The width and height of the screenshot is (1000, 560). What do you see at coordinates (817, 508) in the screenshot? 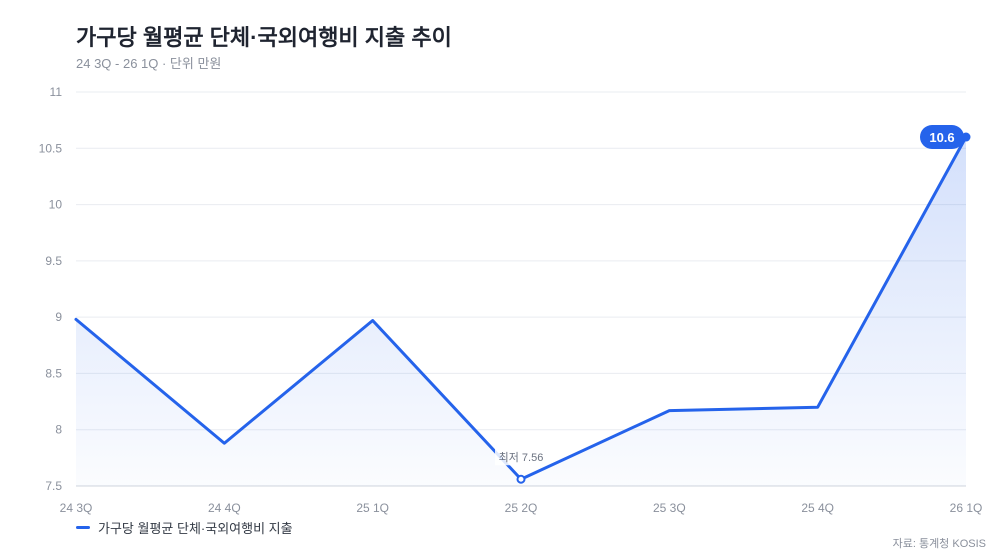
I see `x-tick-label: 25 4Q` at bounding box center [817, 508].